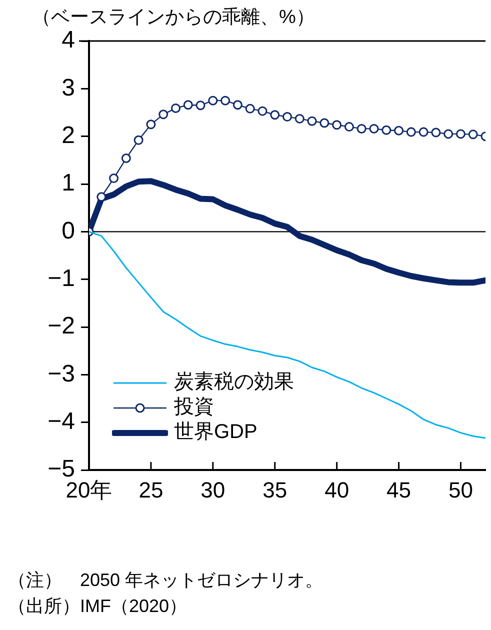 This screenshot has width=491, height=630. What do you see at coordinates (399, 489) in the screenshot?
I see `x-tick-label: 45` at bounding box center [399, 489].